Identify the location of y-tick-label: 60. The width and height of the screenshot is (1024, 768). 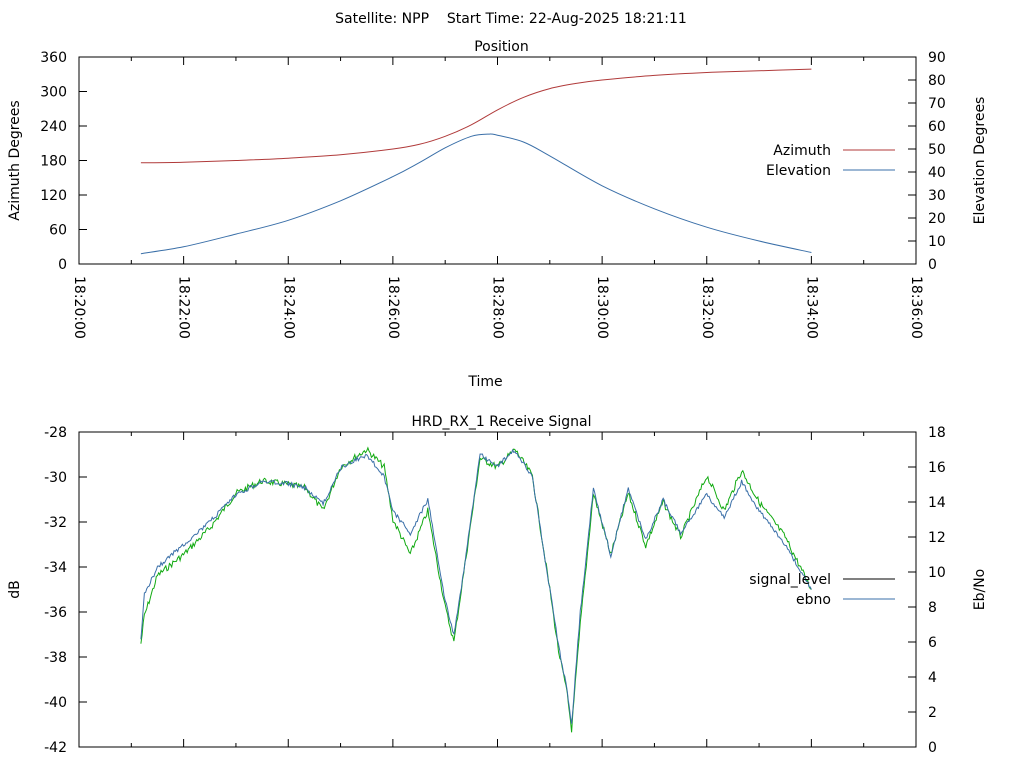
(58, 231).